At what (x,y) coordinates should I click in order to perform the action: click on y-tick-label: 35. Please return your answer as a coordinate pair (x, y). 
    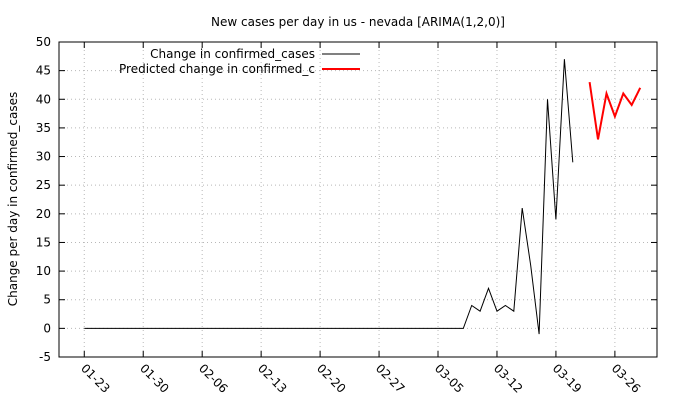
    Looking at the image, I should click on (43, 128).